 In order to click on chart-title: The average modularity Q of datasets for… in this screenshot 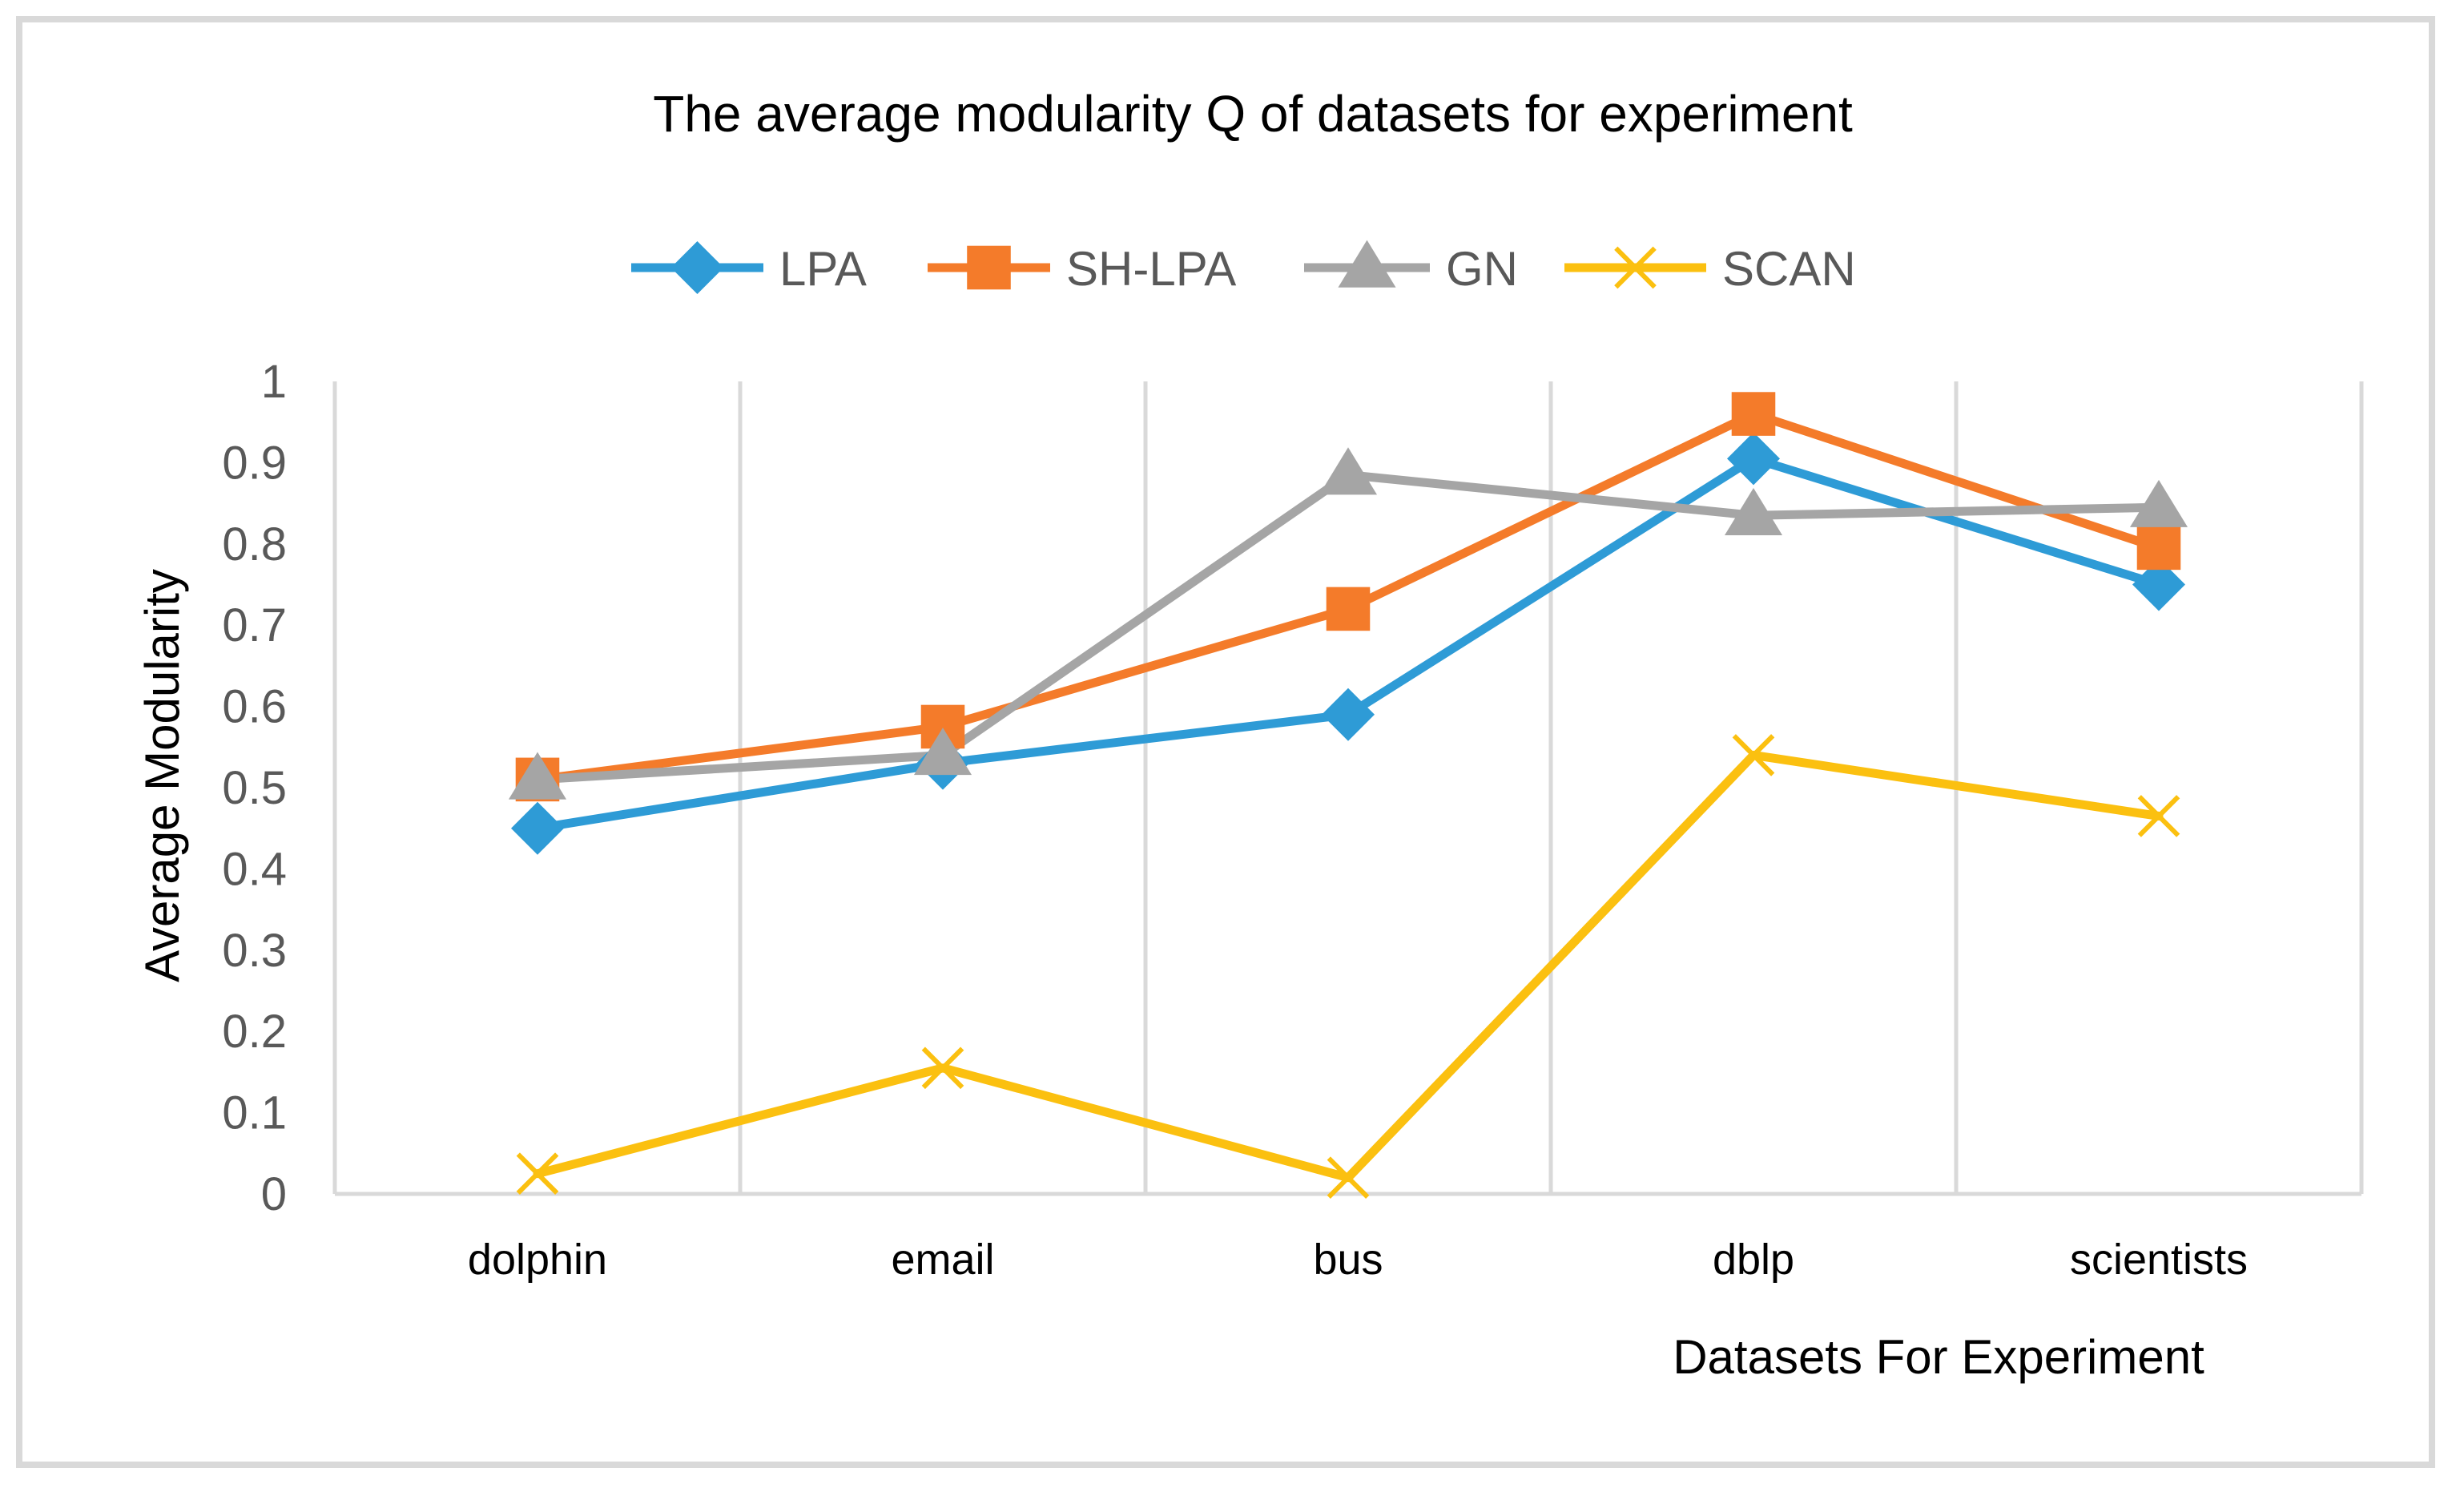, I will do `click(1253, 114)`.